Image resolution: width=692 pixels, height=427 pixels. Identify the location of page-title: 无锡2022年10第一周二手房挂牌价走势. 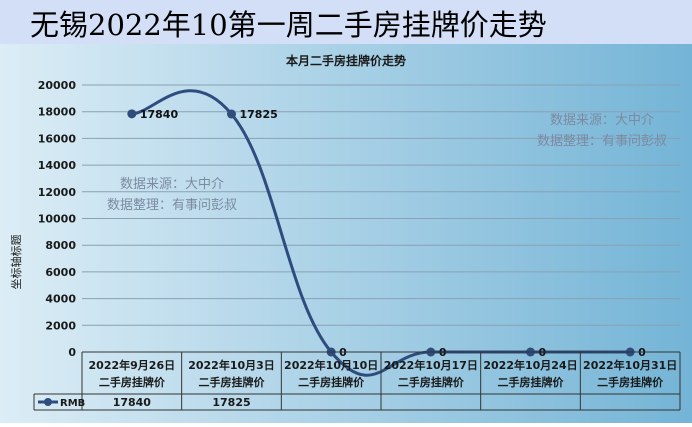
(288, 25).